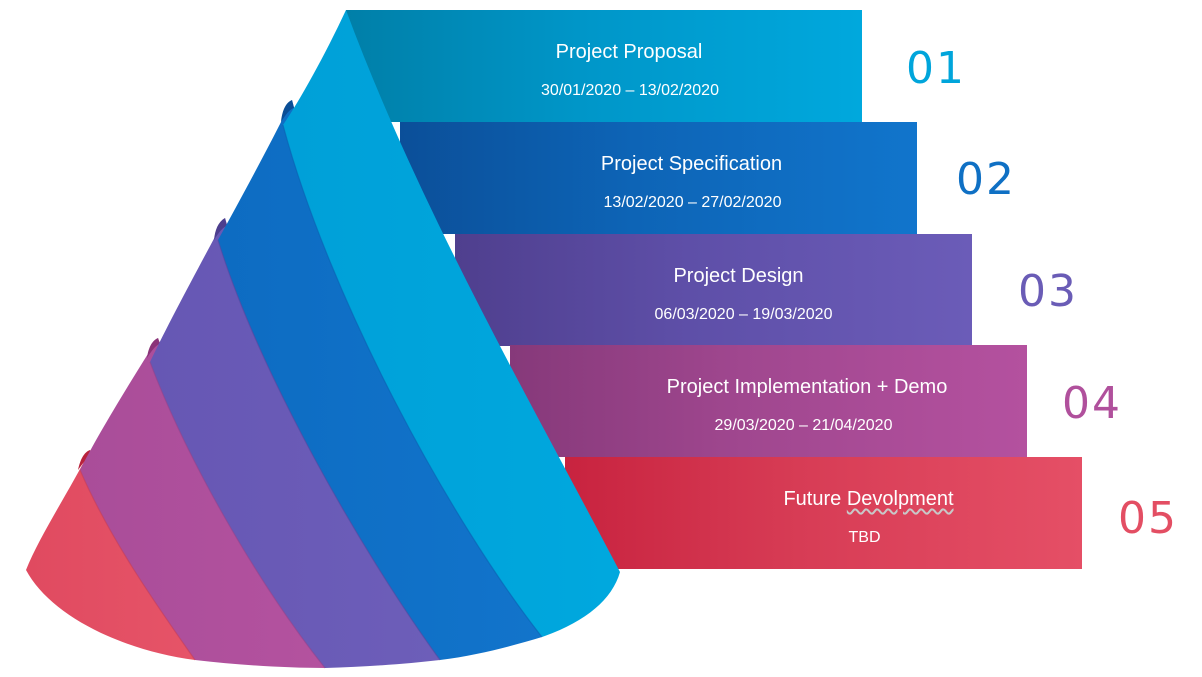  I want to click on cone-stripe-4-lip, so click(153, 348).